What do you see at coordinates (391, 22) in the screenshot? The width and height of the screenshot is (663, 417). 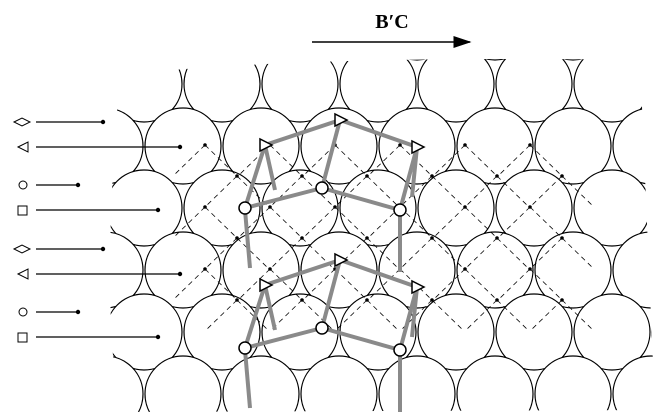 I see `arrow-label: B′C` at bounding box center [391, 22].